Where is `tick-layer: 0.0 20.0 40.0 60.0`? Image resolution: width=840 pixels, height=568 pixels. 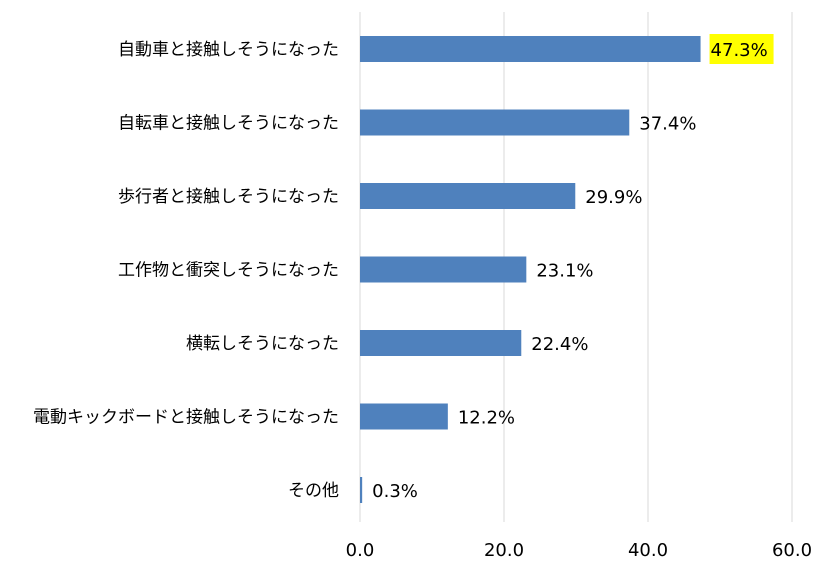 tick-layer: 0.0 20.0 40.0 60.0 is located at coordinates (579, 550).